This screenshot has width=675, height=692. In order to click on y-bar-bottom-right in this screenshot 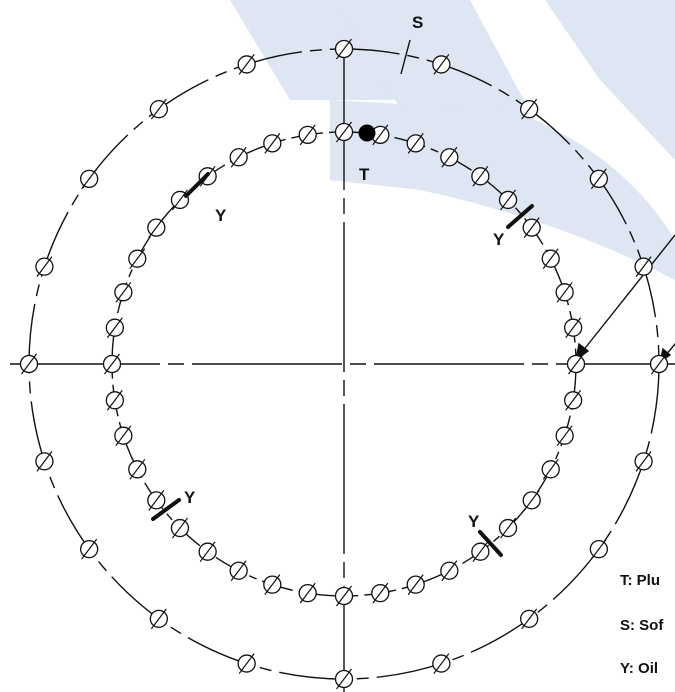, I will do `click(490, 543)`.